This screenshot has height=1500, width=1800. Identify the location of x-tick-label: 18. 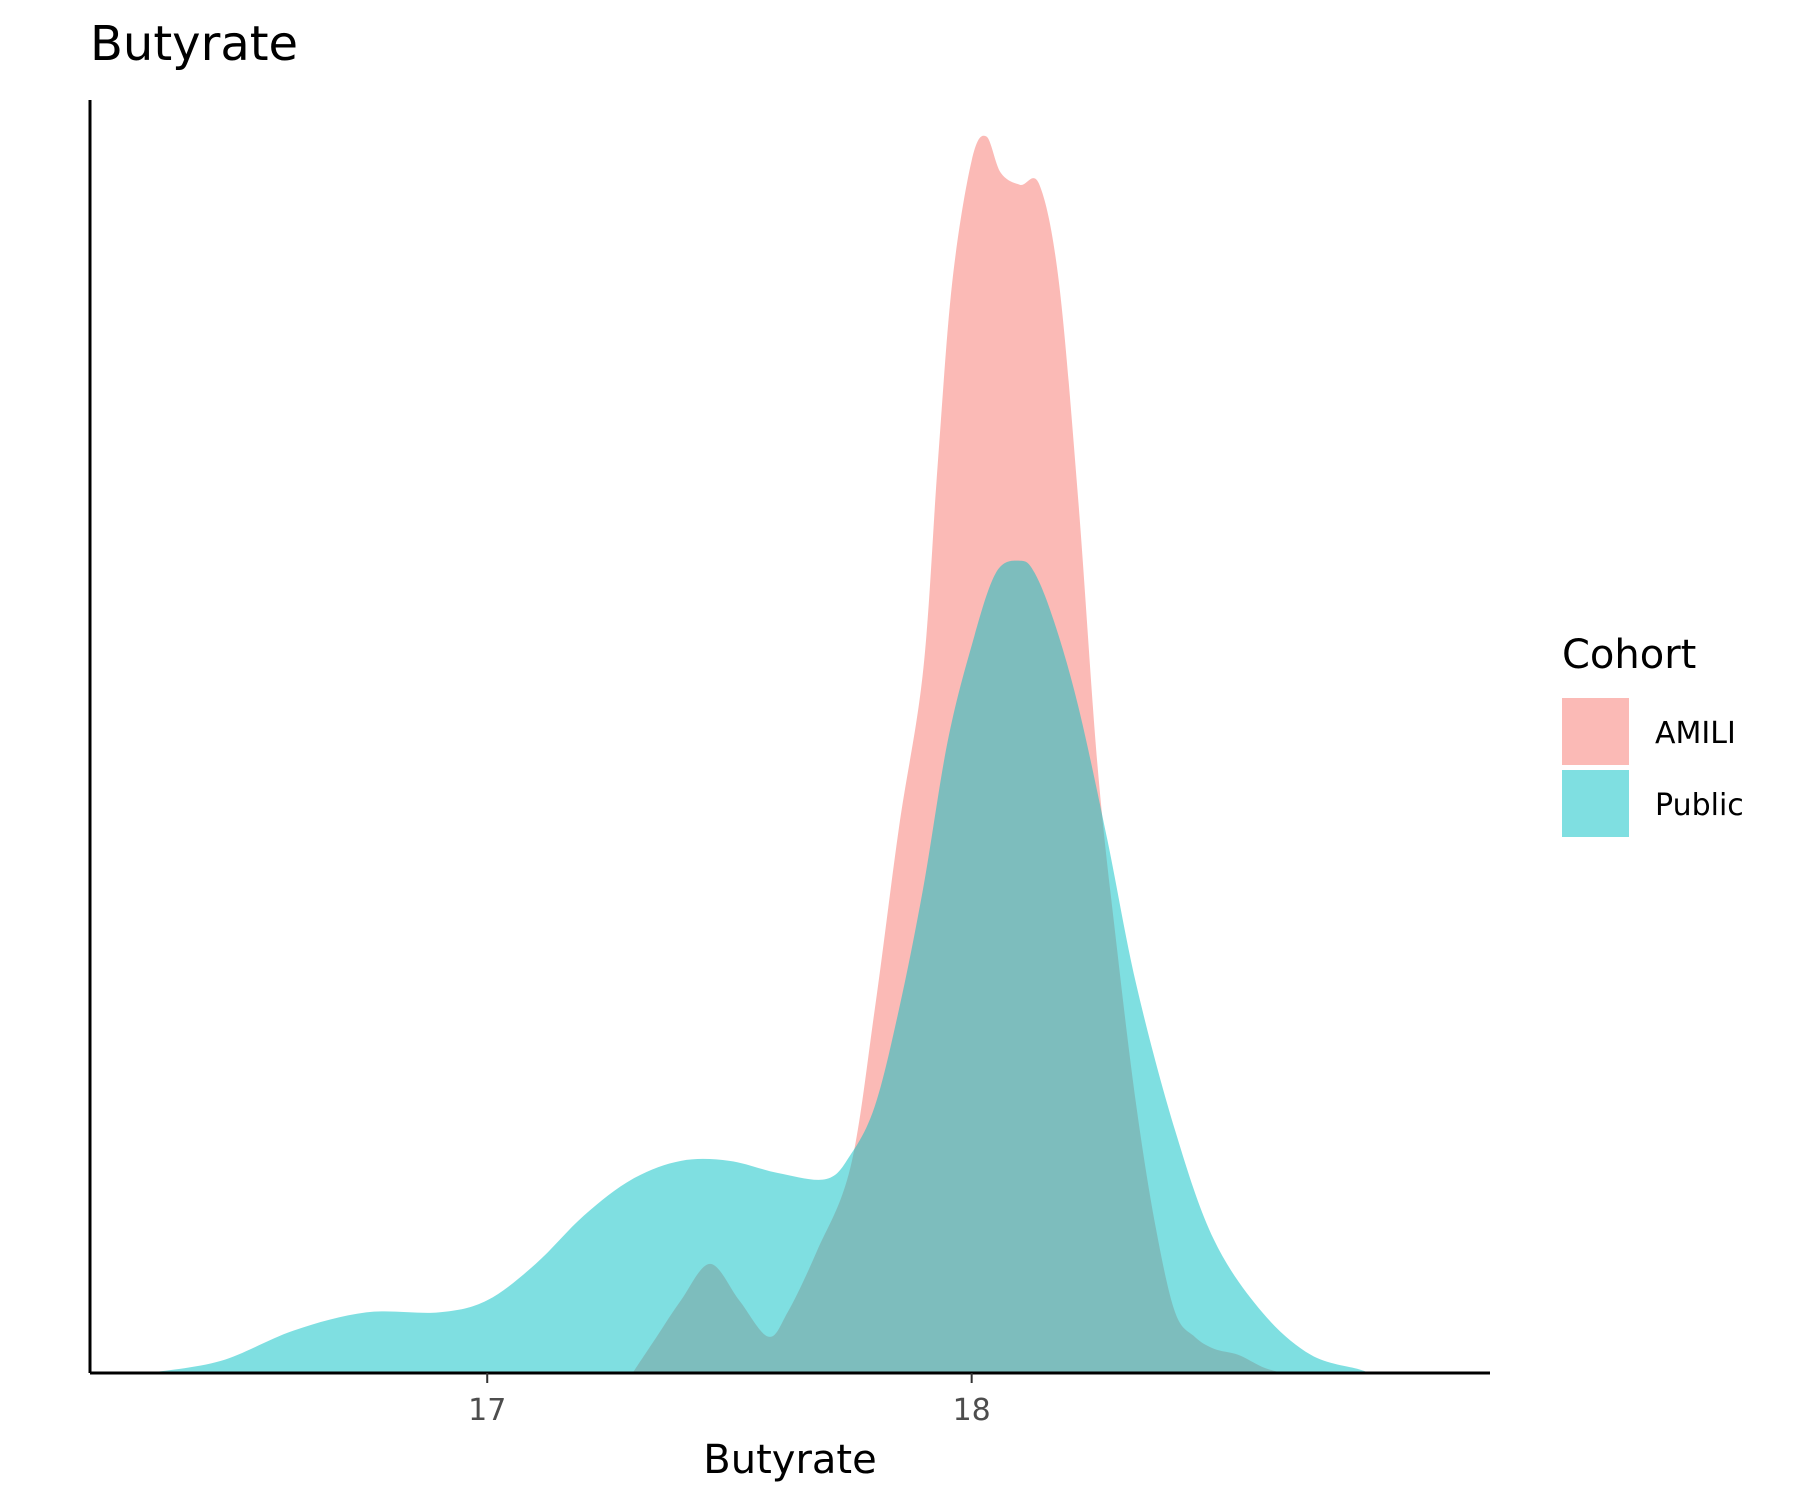
(972, 1410).